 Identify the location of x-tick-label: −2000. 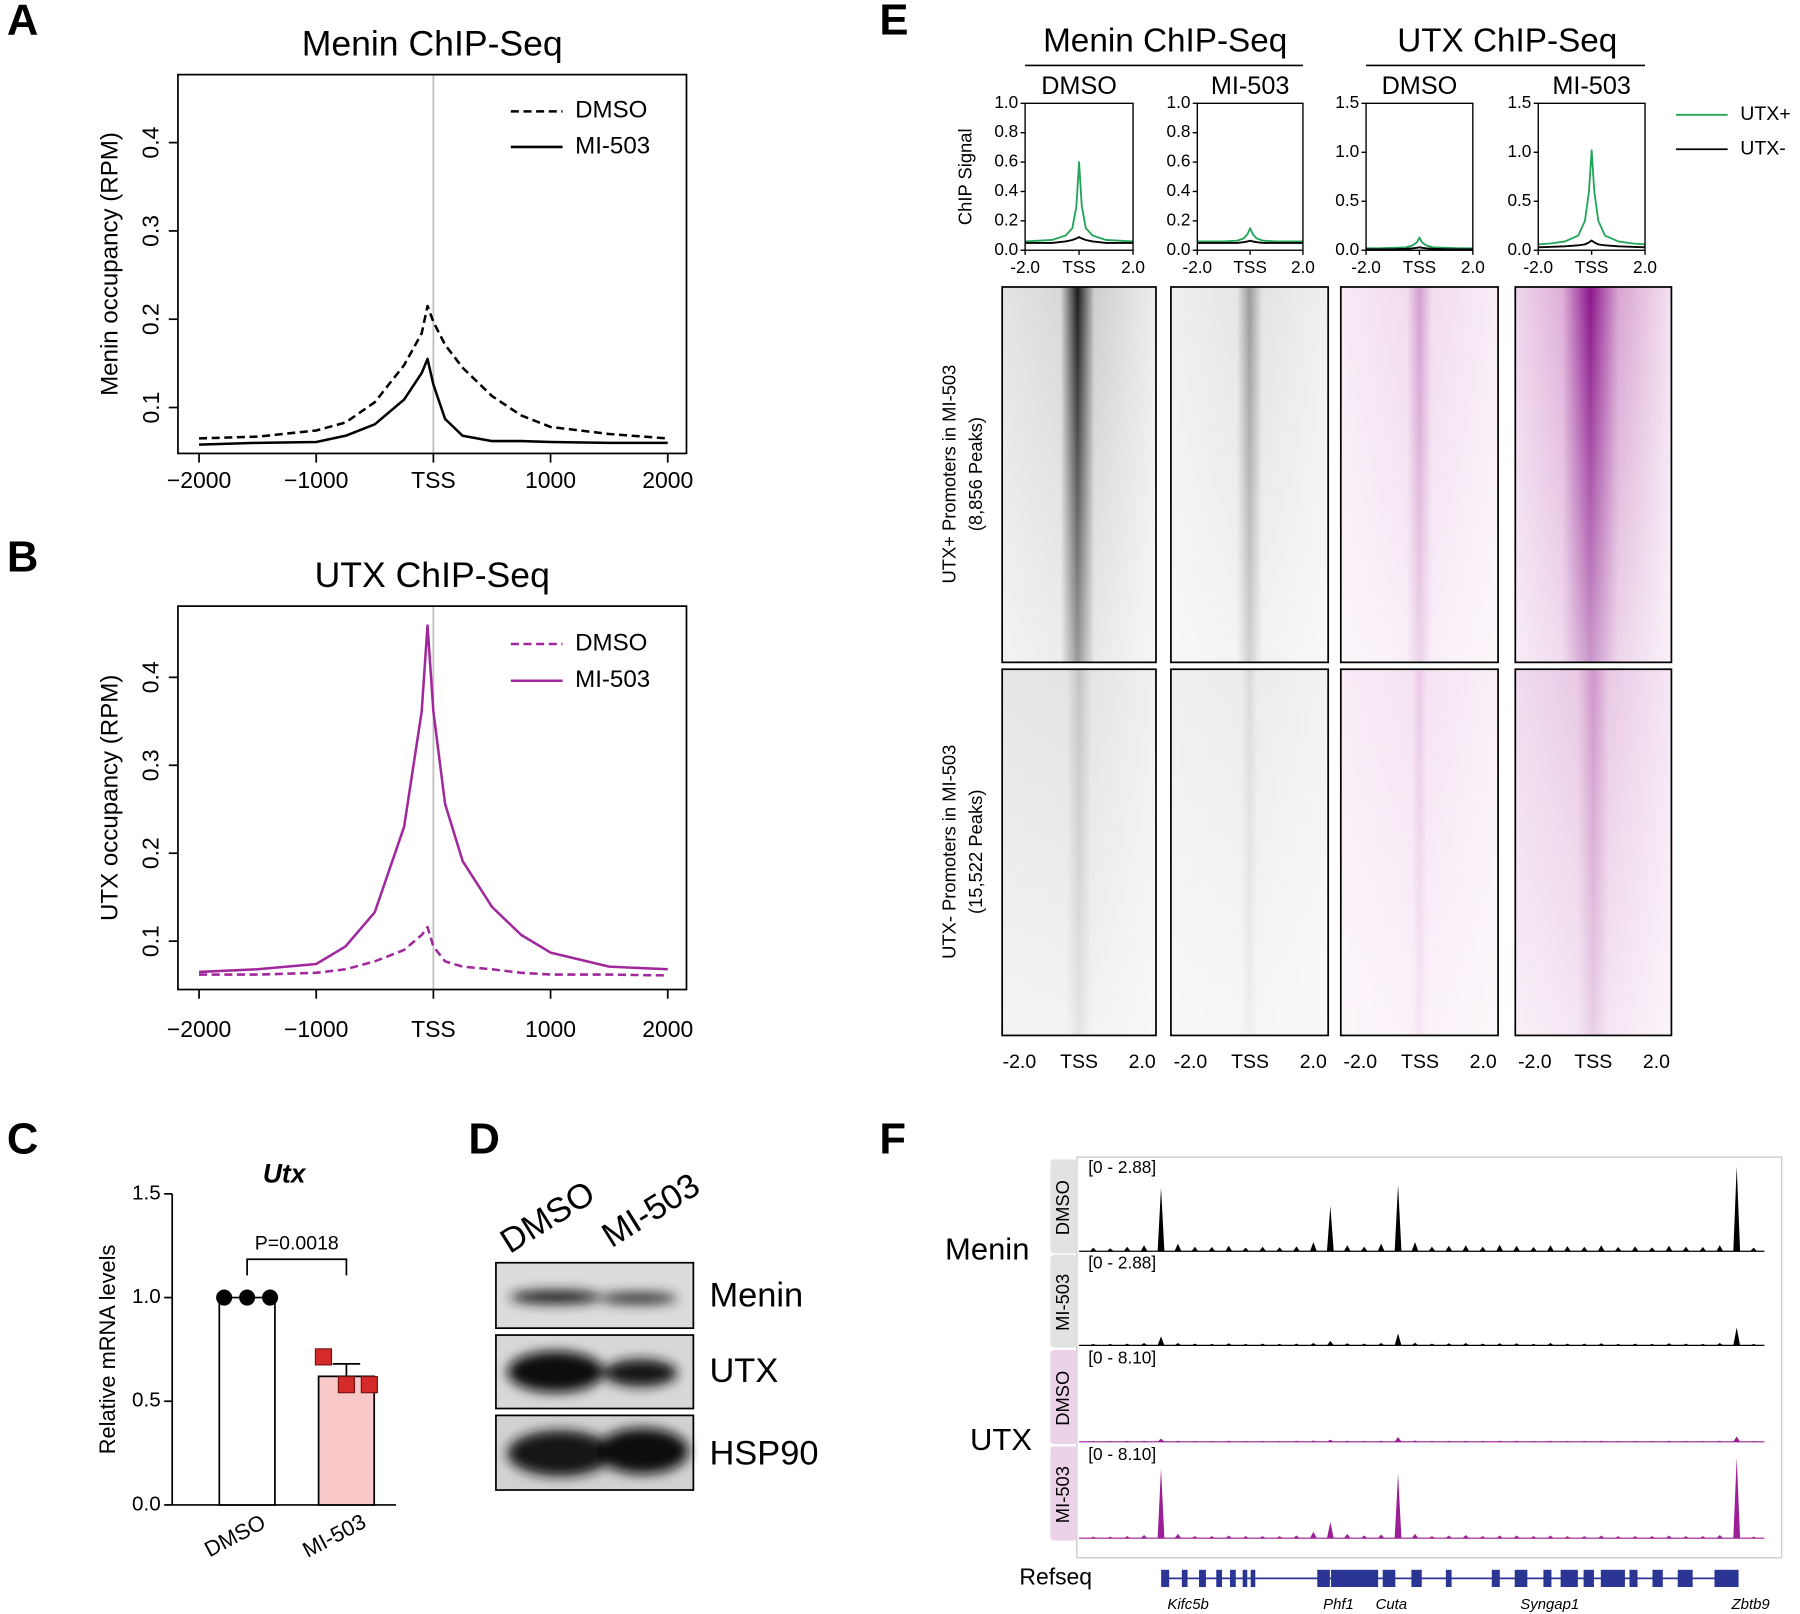
(199, 1029).